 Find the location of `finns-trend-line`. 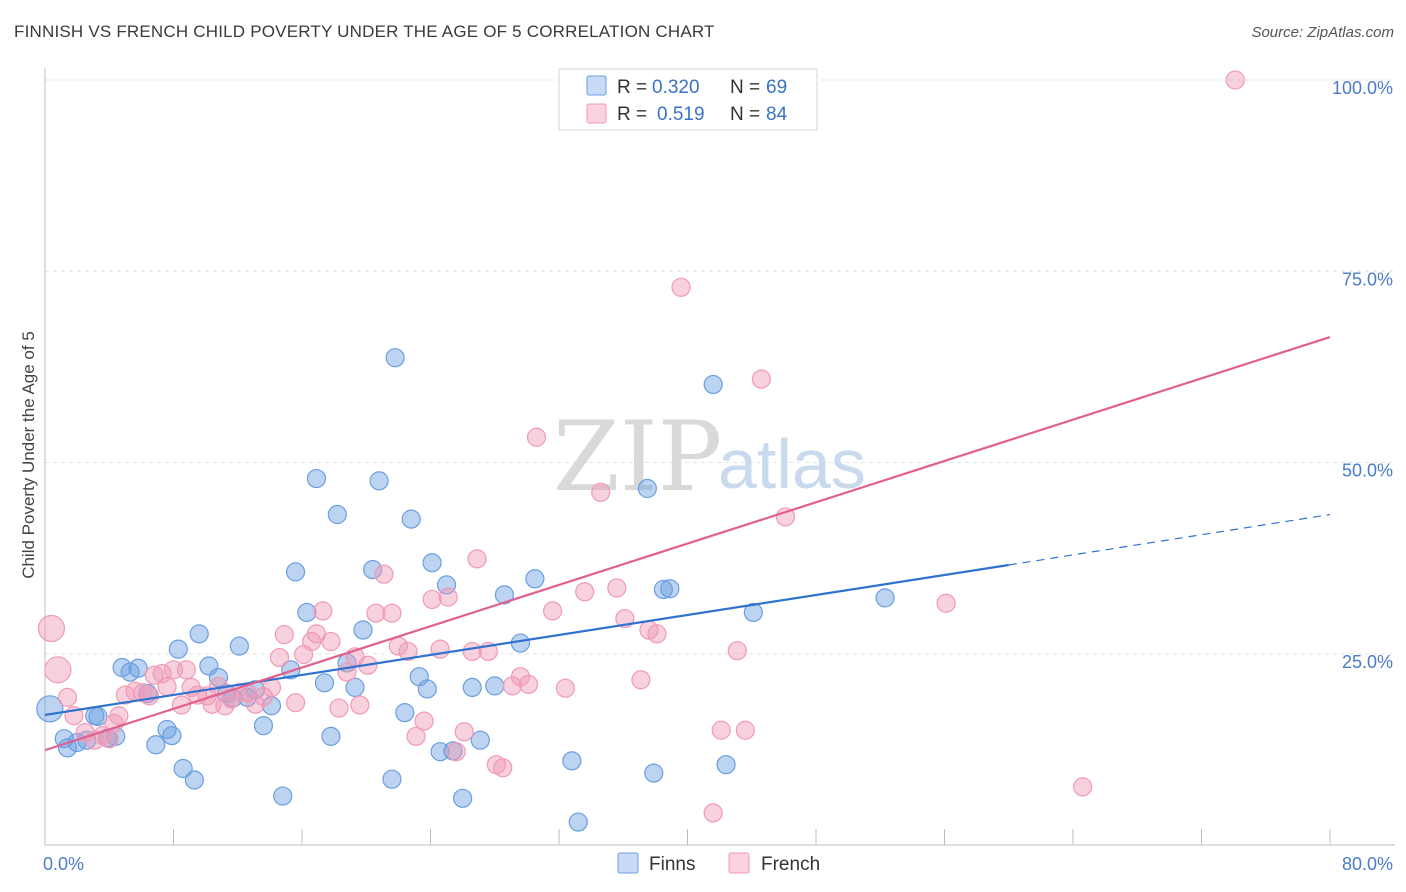

finns-trend-line is located at coordinates (526, 640).